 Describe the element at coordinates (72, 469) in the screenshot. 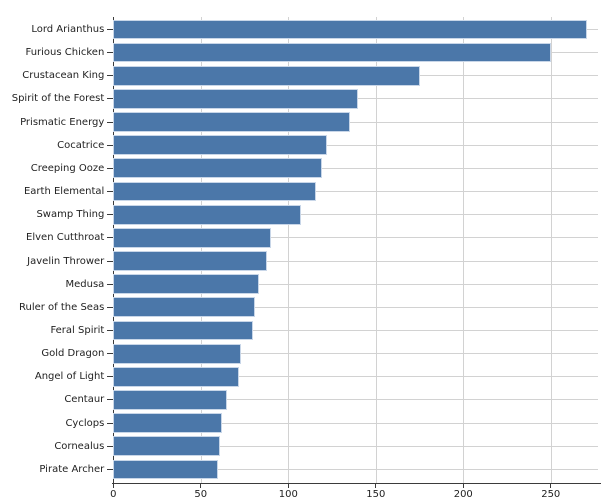

I see `y-tick-label: Pirate Archer` at that location.